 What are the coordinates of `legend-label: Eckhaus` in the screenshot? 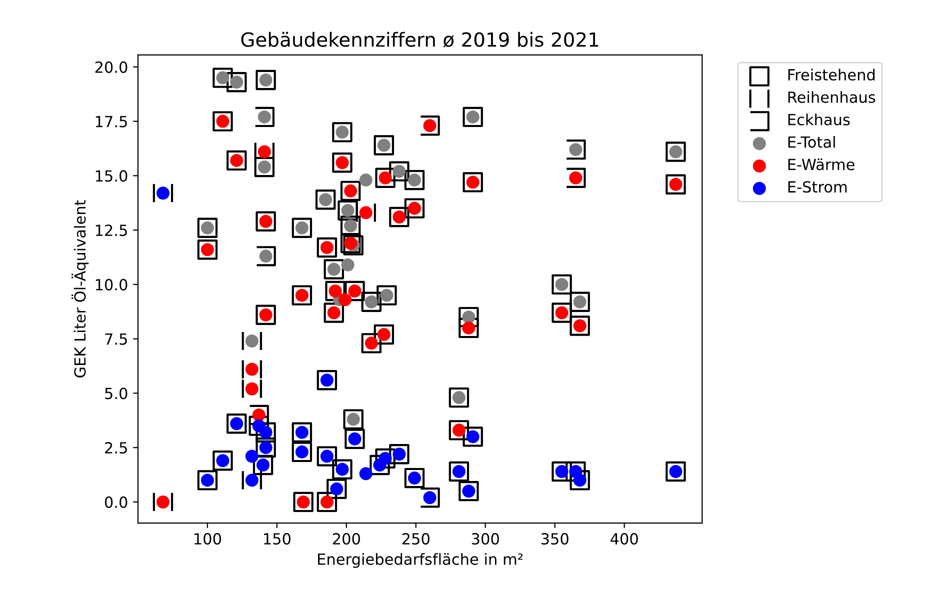 It's located at (819, 120).